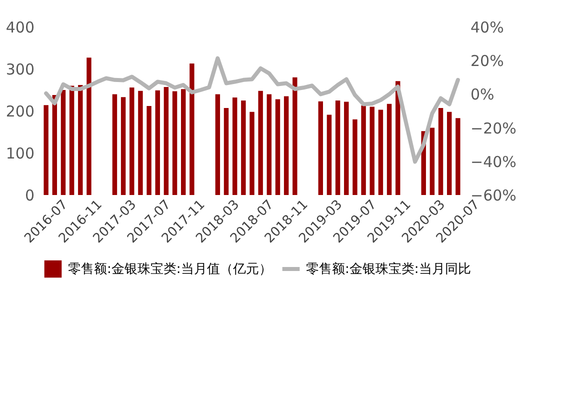 The width and height of the screenshot is (562, 393). Describe the element at coordinates (493, 161) in the screenshot. I see `y2-tick-label: −40%` at that location.